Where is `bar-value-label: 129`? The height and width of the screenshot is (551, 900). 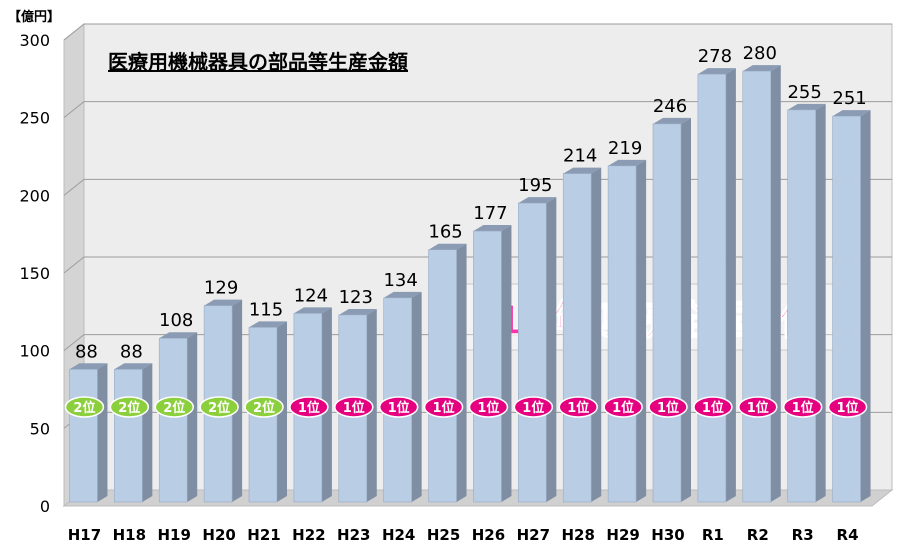 bar-value-label: 129 is located at coordinates (221, 288).